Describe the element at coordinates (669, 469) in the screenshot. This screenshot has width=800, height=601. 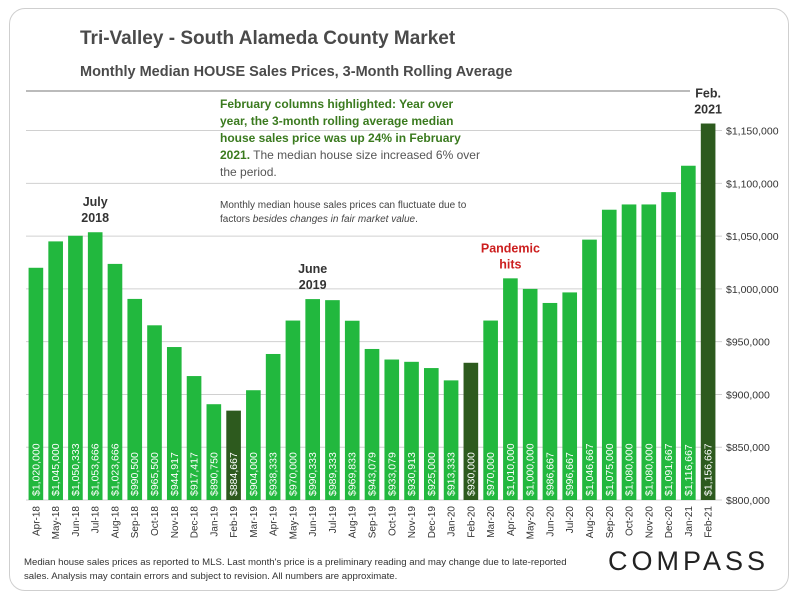
I see `bar-value-label: $1,091,667` at that location.